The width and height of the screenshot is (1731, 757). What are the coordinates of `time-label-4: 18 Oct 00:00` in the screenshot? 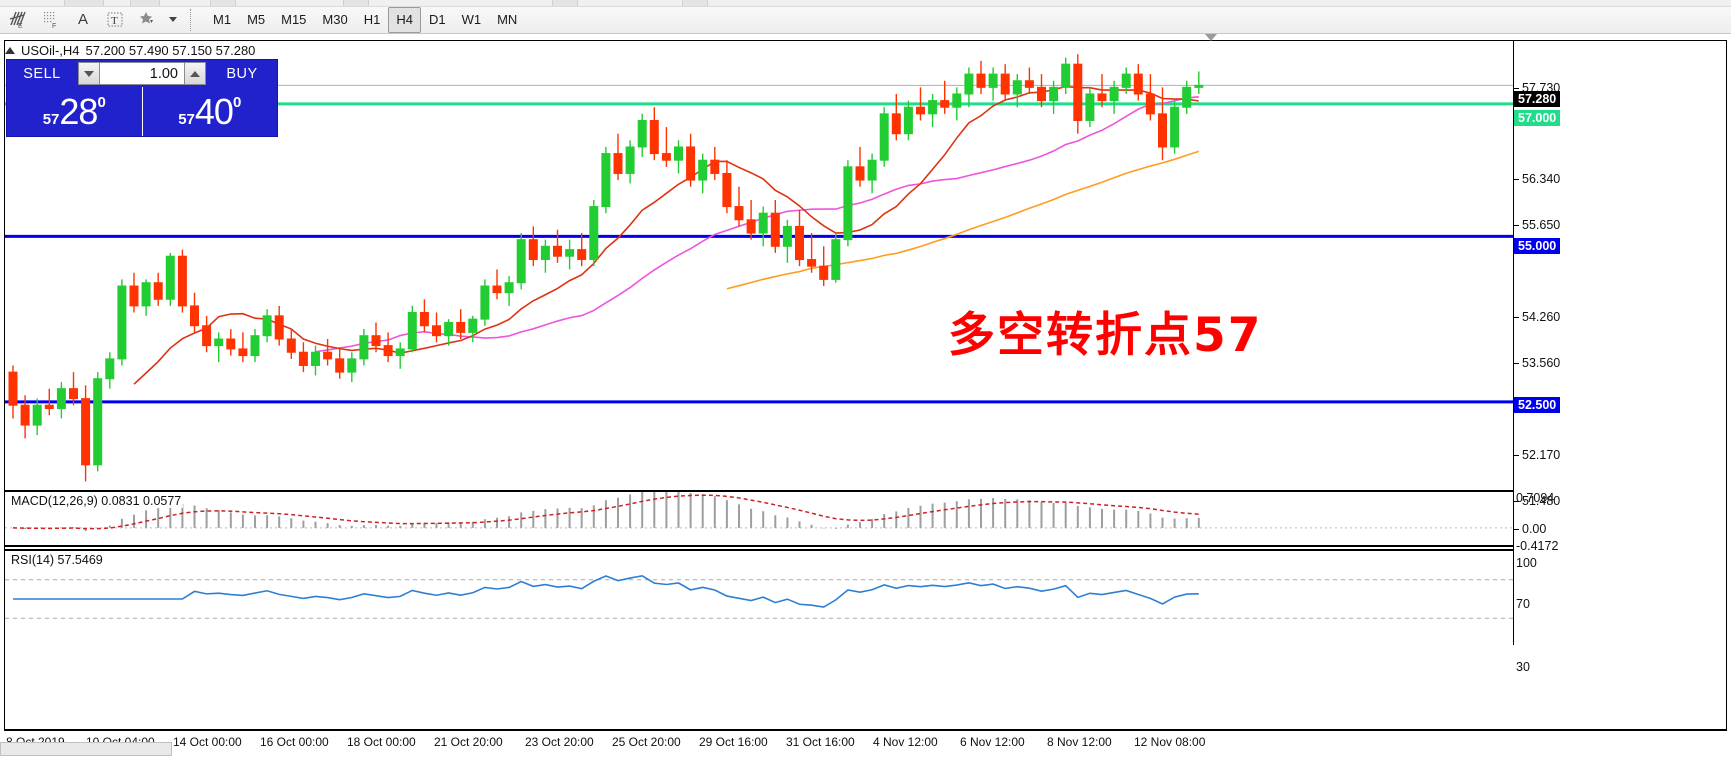 It's located at (381, 742).